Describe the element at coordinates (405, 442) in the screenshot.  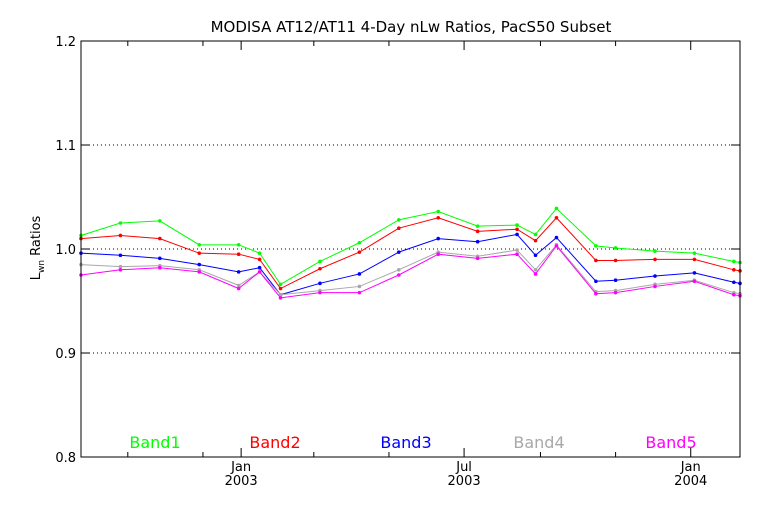
I see `legend-entry-band3: Band3` at that location.